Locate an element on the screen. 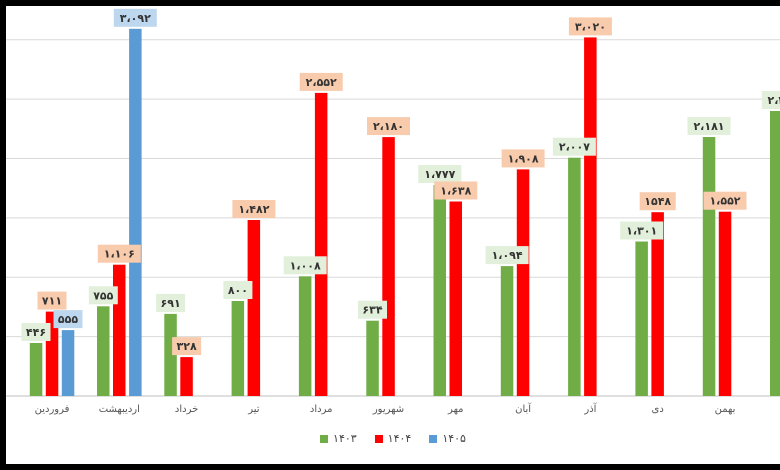 This screenshot has width=780, height=470. data-label: ۱۵۴۸ is located at coordinates (657, 201).